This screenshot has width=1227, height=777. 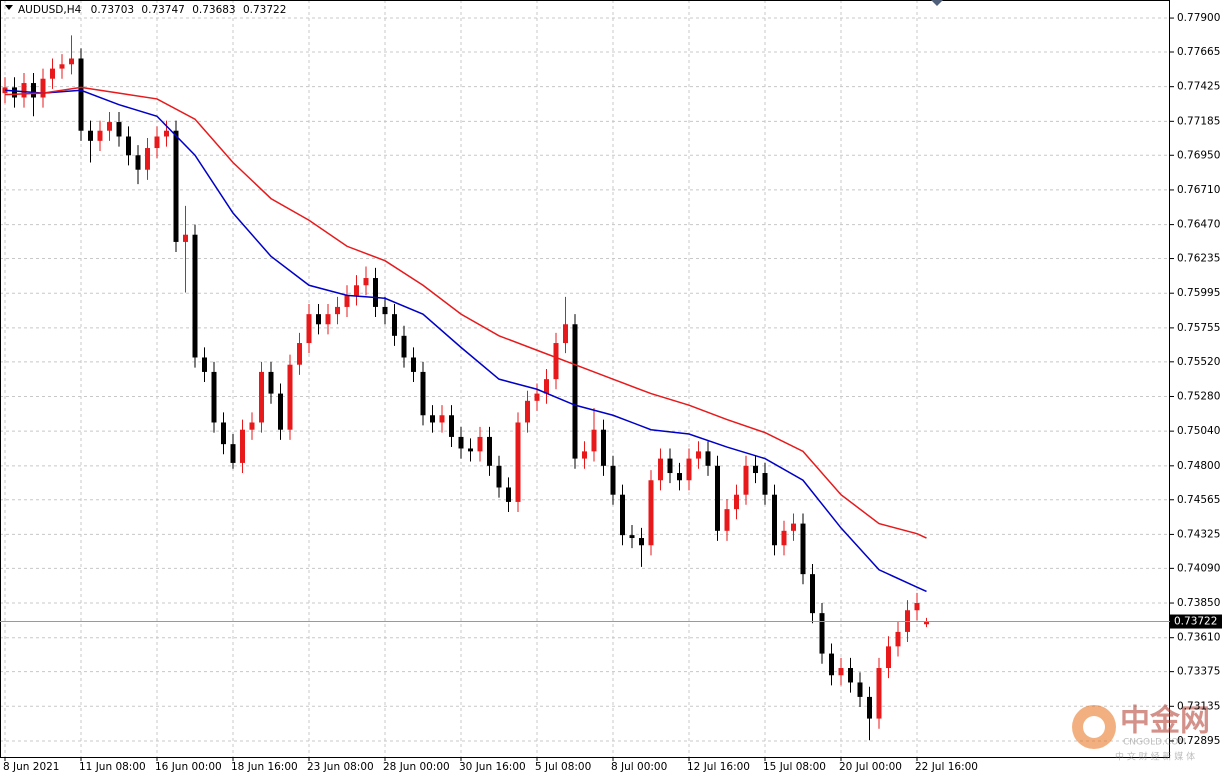 I want to click on y-tick-label: 0.73135, so click(x=1198, y=706).